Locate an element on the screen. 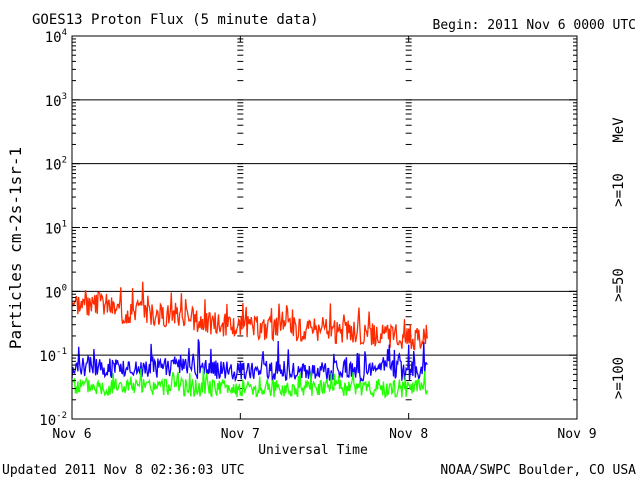 The height and width of the screenshot is (480, 640). y-tick-exponent: -2 is located at coordinates (61, 416).